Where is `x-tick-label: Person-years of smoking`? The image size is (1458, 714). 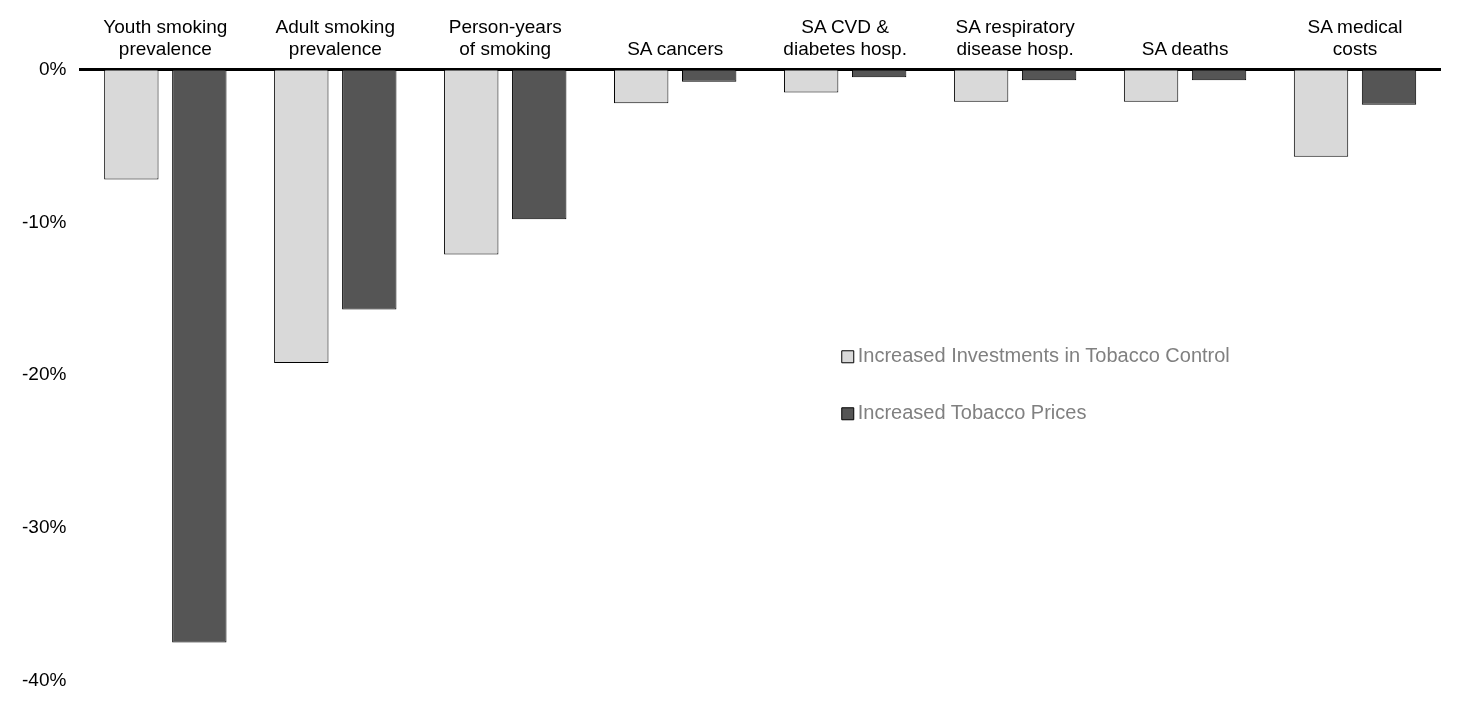 x-tick-label: Person-years of smoking is located at coordinates (505, 37).